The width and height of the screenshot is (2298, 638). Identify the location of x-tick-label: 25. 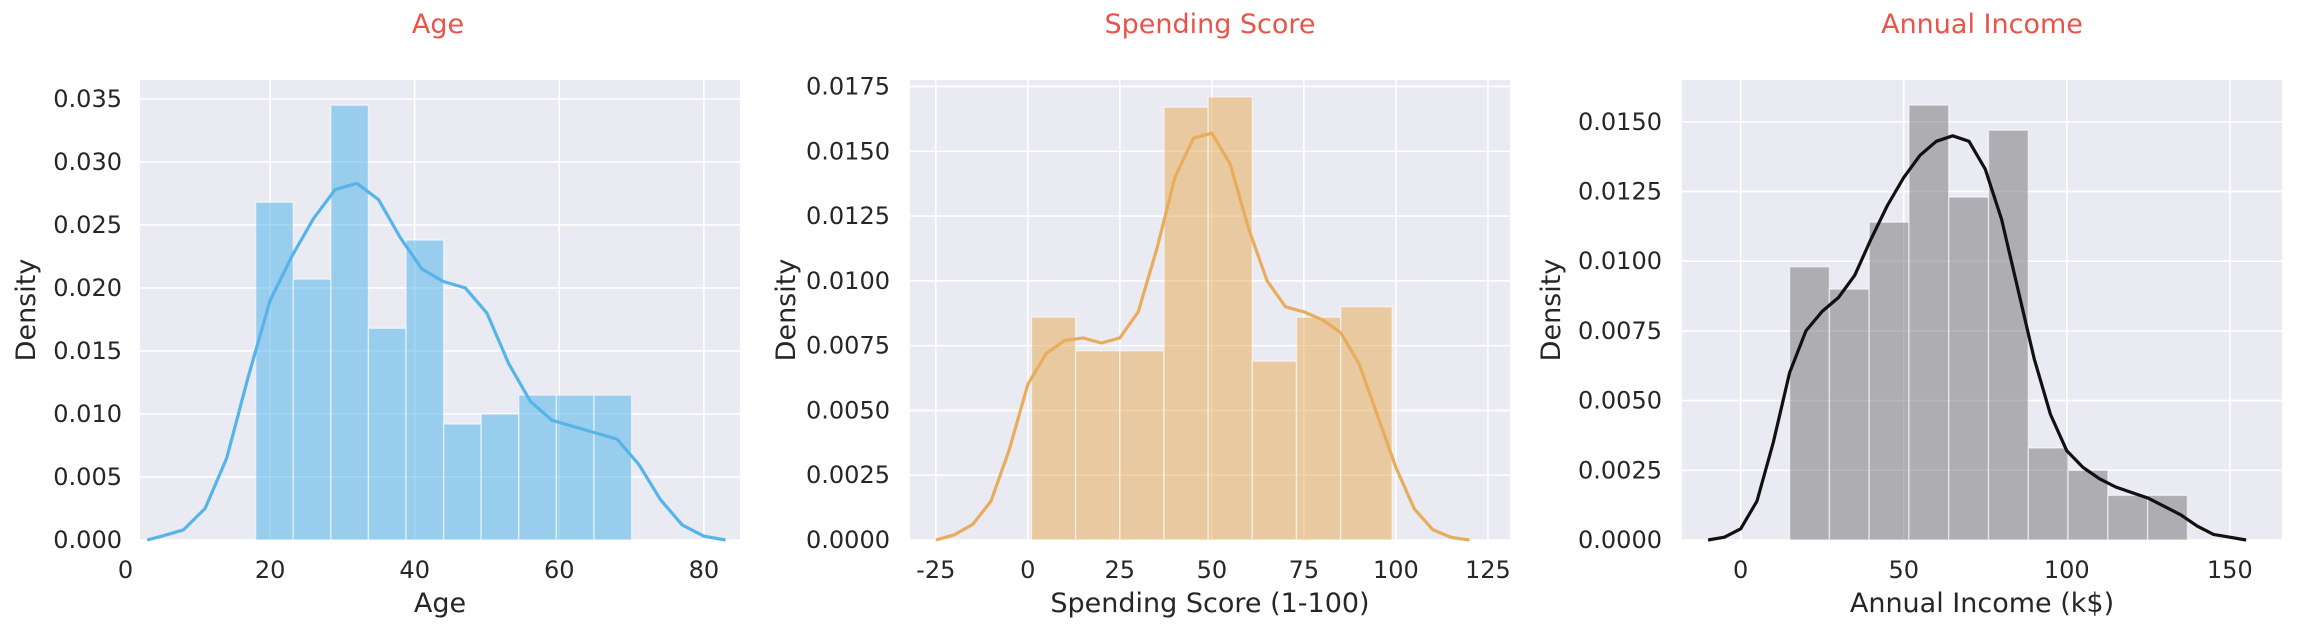
(1120, 570).